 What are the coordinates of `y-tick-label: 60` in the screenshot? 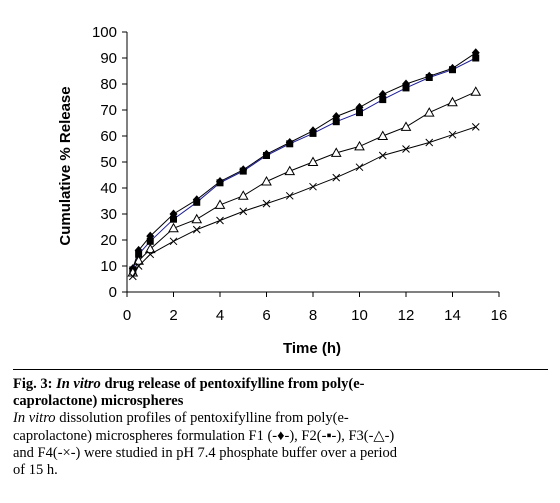 It's located at (108, 136).